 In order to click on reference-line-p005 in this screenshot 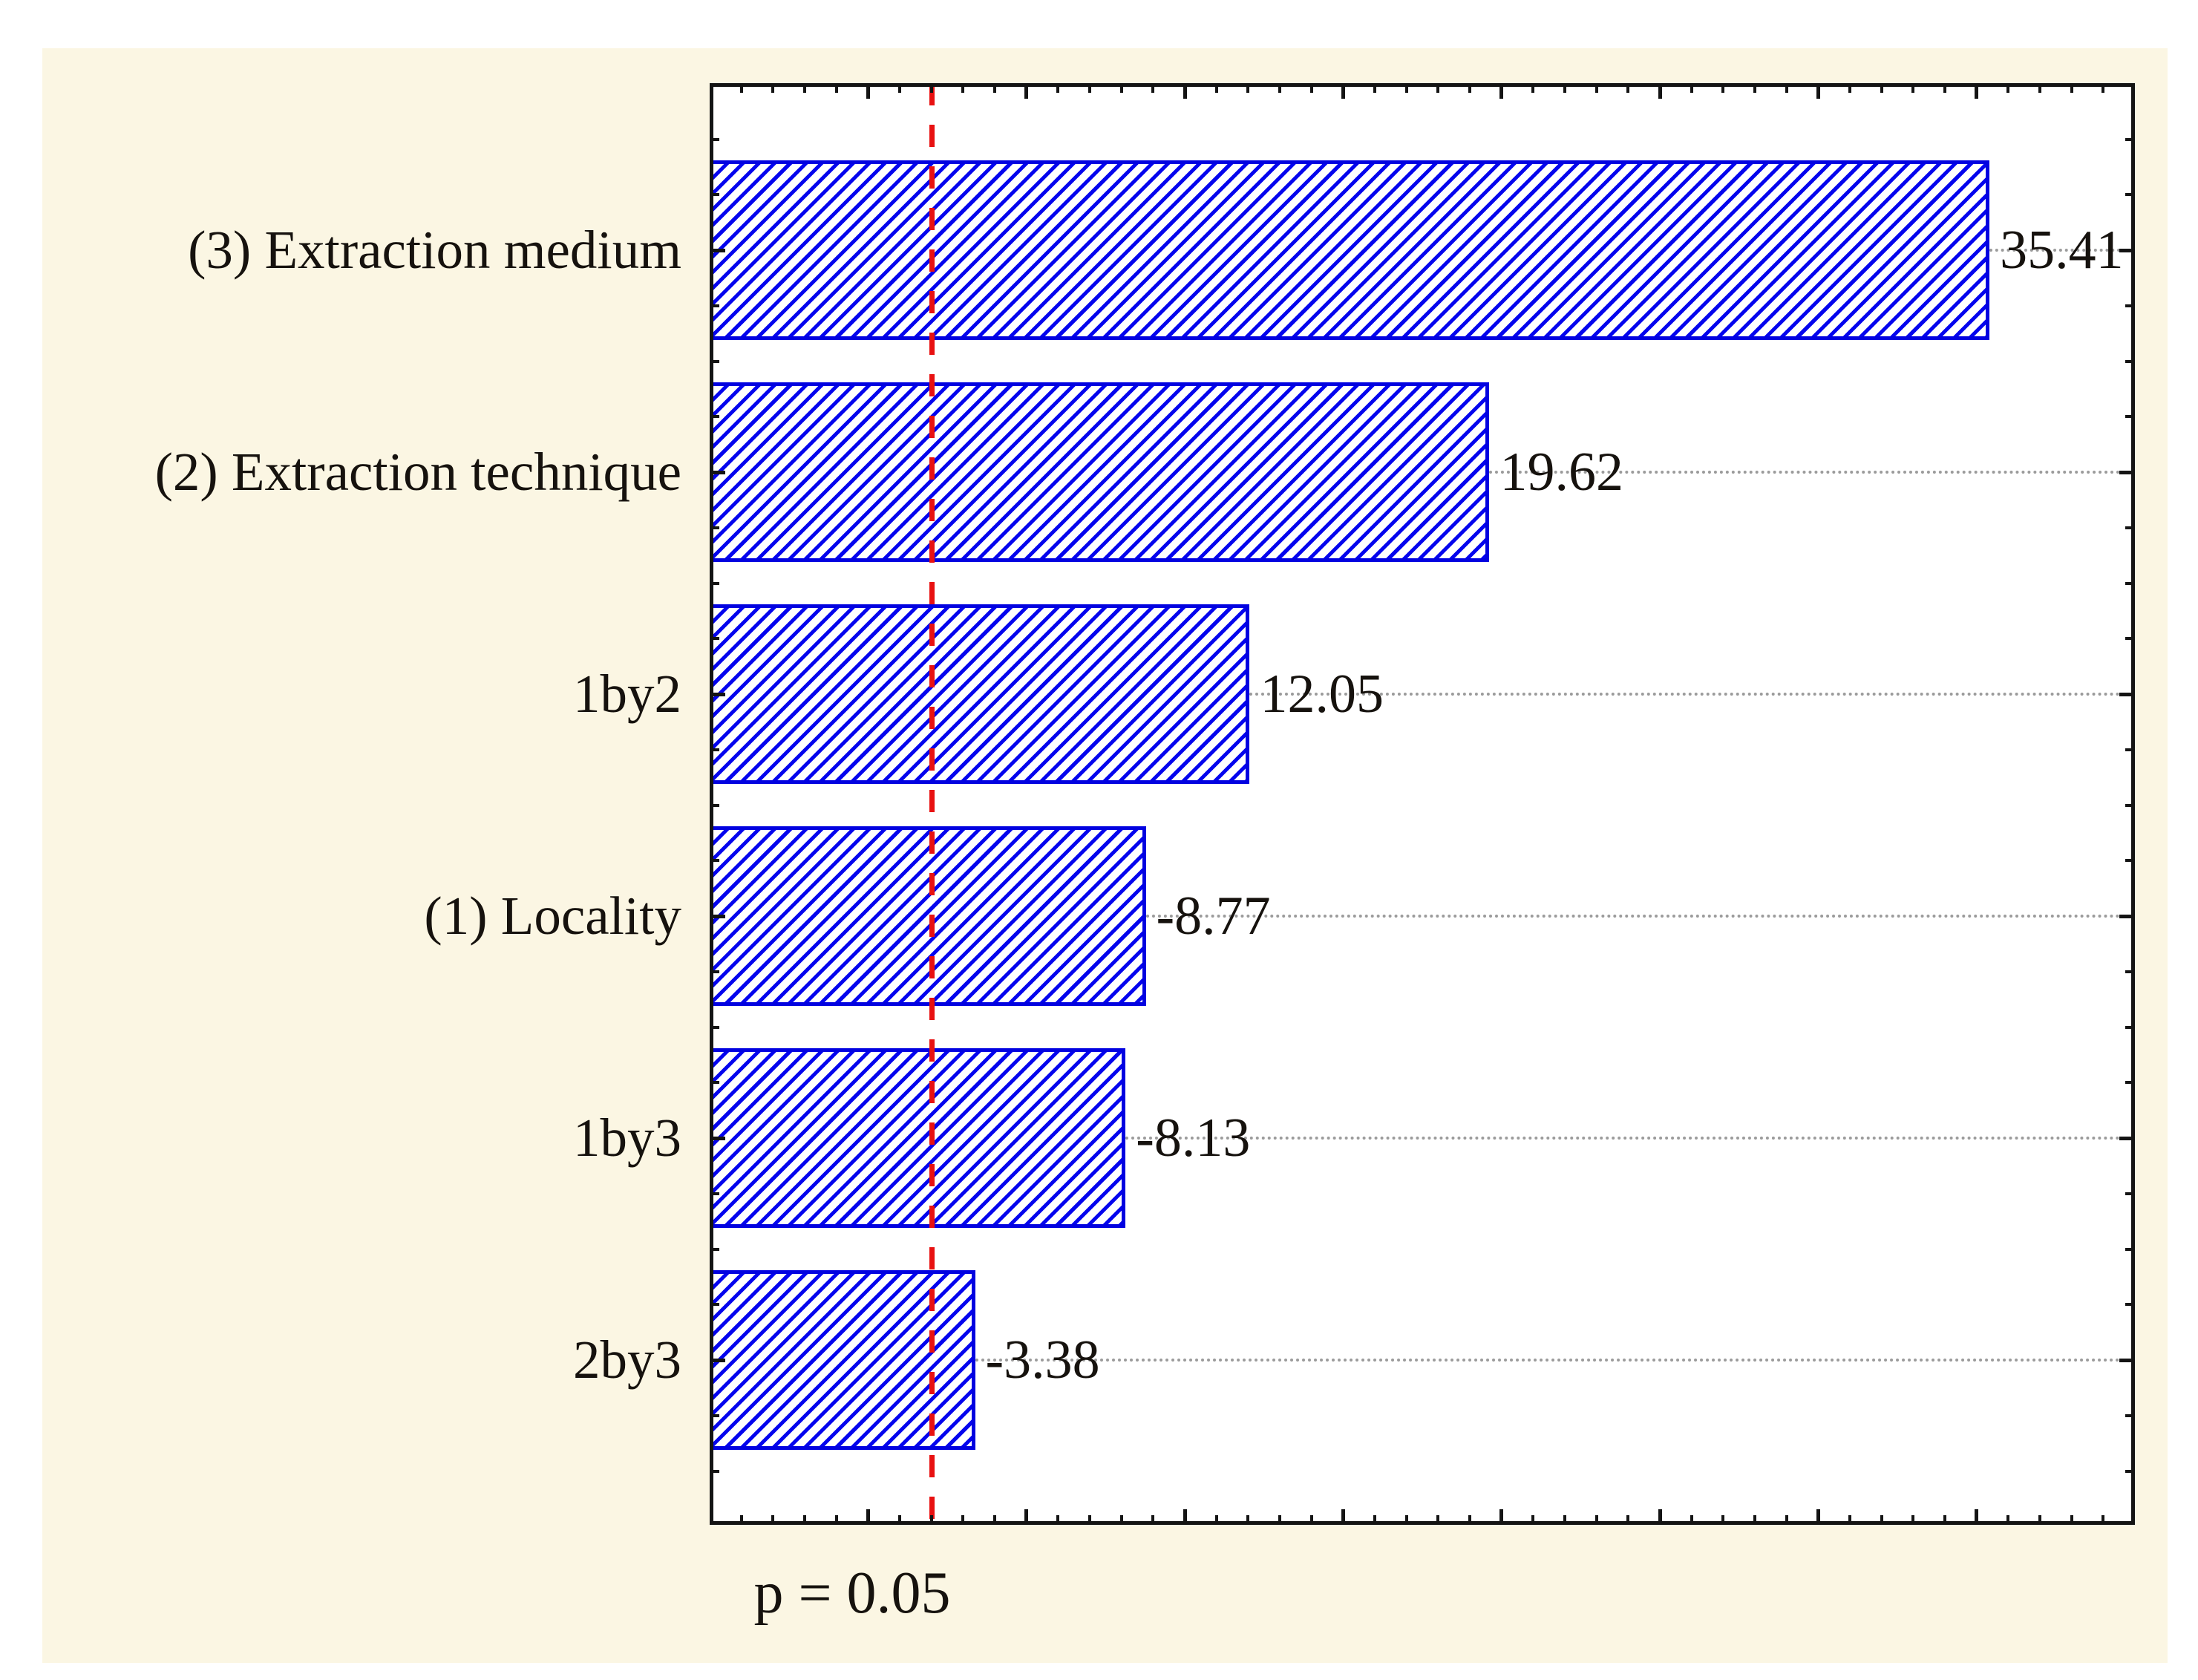, I will do `click(932, 804)`.